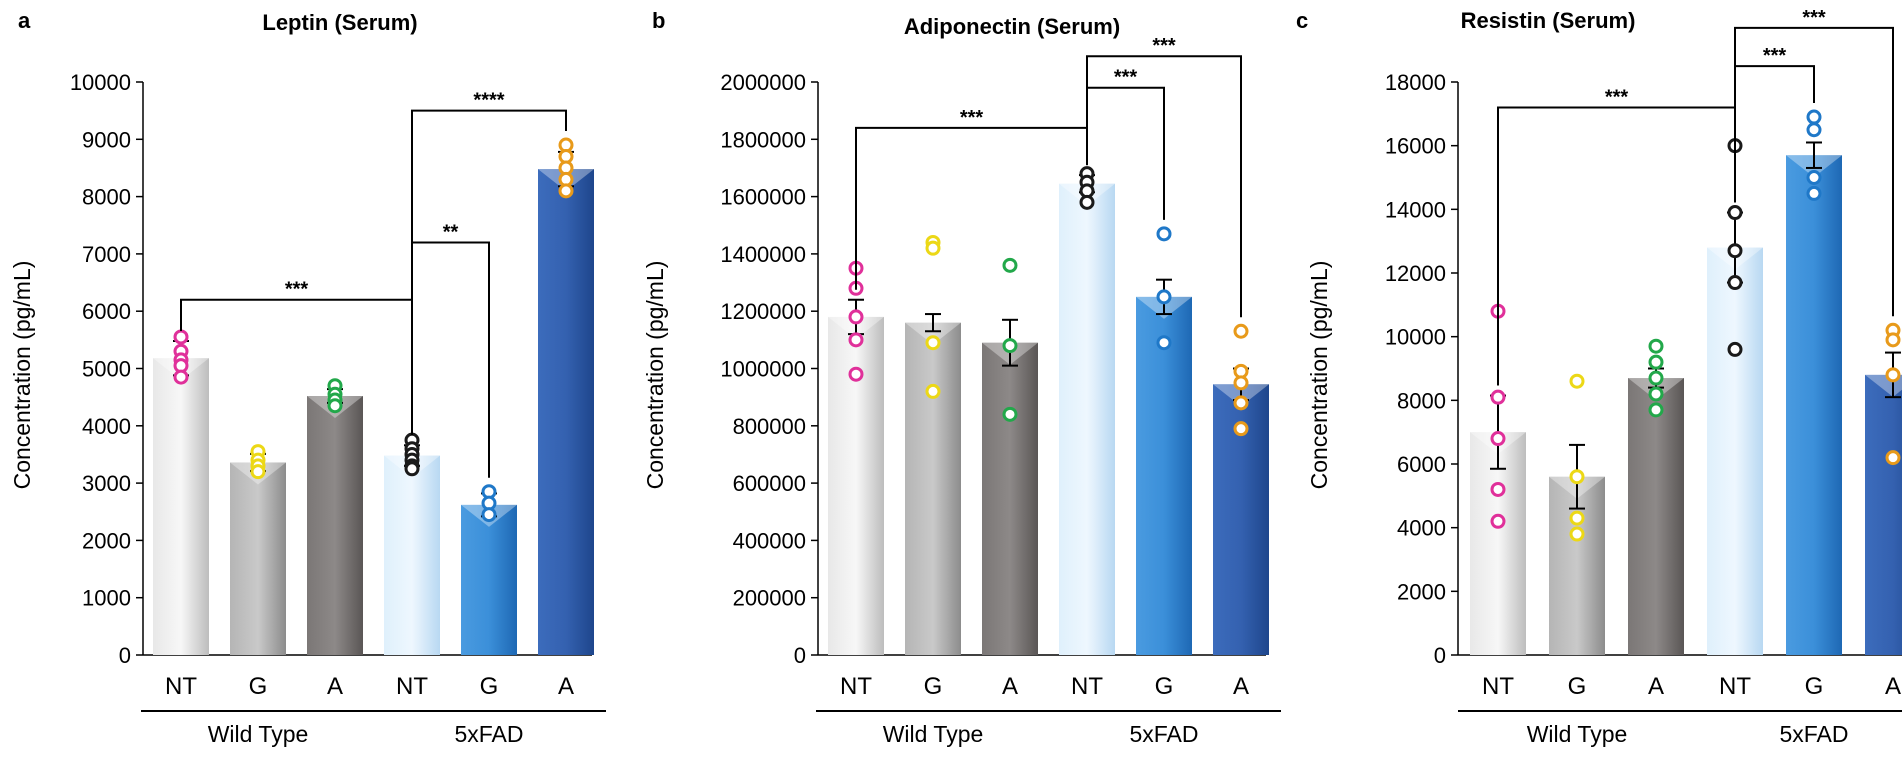  Describe the element at coordinates (1012, 26) in the screenshot. I see `chart-title: Adiponectin (Serum)` at that location.